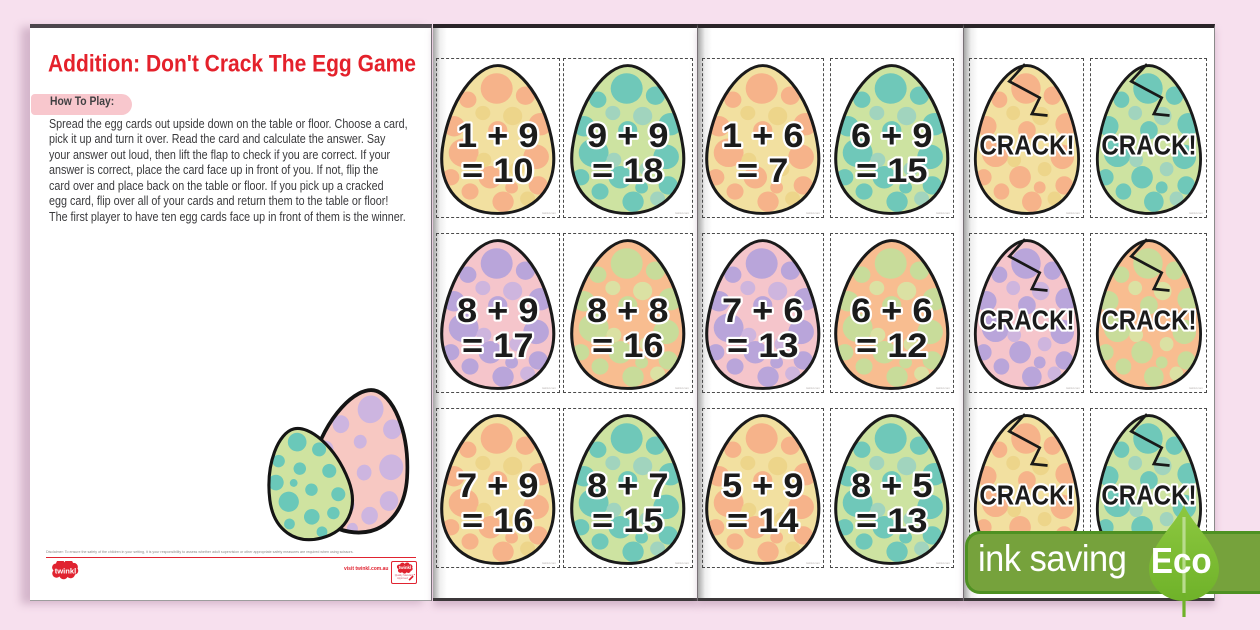 The width and height of the screenshot is (1260, 630). What do you see at coordinates (763, 134) in the screenshot?
I see `svg-text: 1 + 6` at bounding box center [763, 134].